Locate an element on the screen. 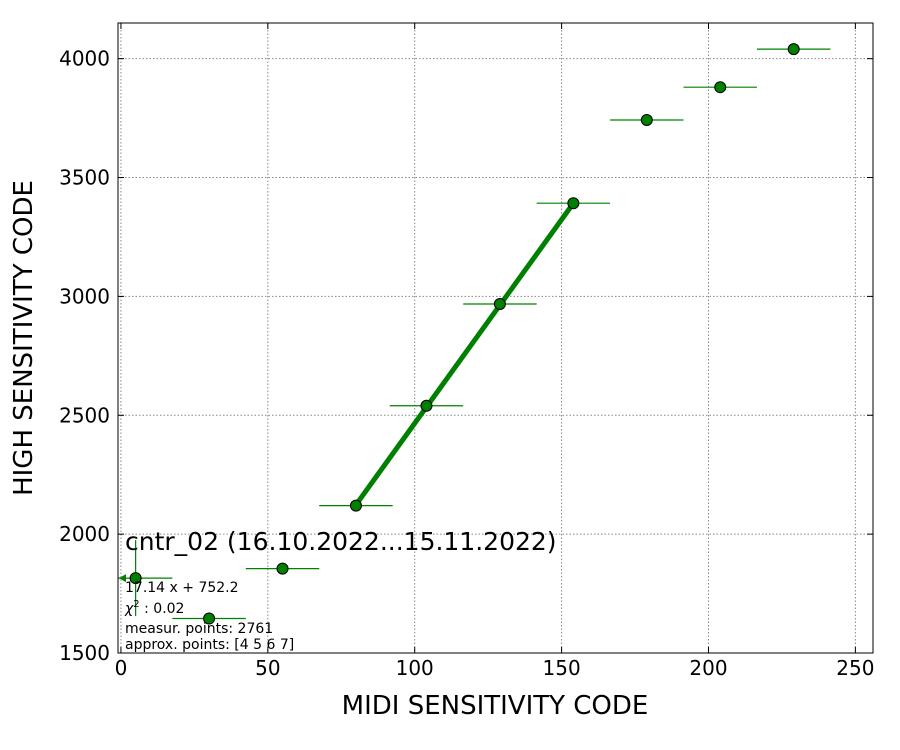 Image resolution: width=900 pixels, height=750 pixels. chi-exponent: 2 is located at coordinates (136, 604).